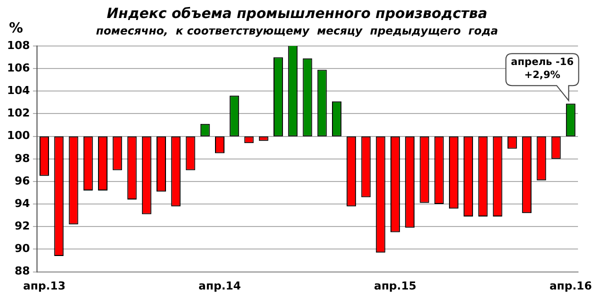 This screenshot has height=303, width=600. What do you see at coordinates (22, 203) in the screenshot?
I see `y-tick-label: 94` at bounding box center [22, 203].